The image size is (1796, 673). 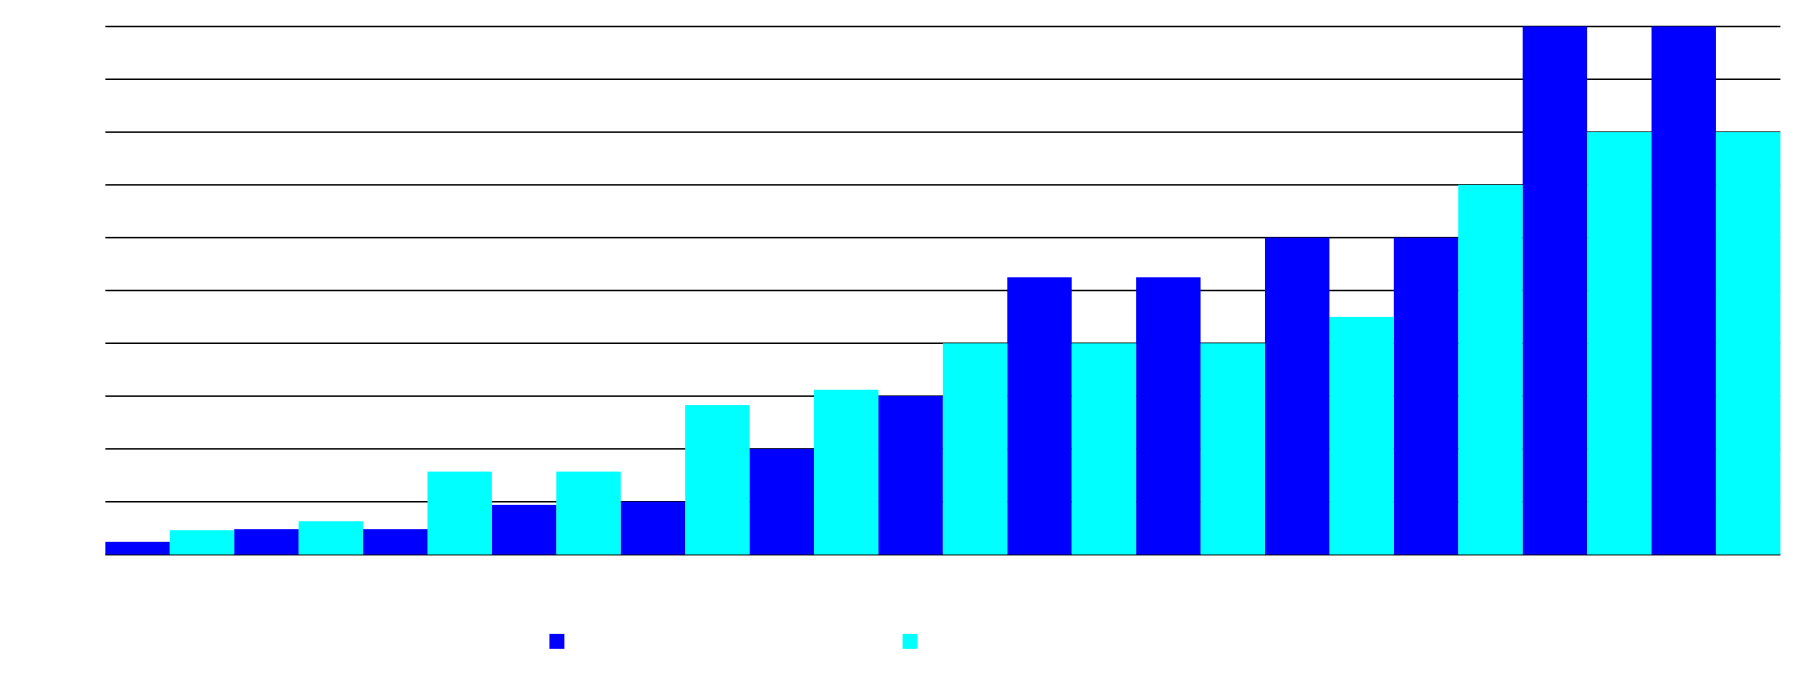 What do you see at coordinates (733, 641) in the screenshot?
I see `legend` at bounding box center [733, 641].